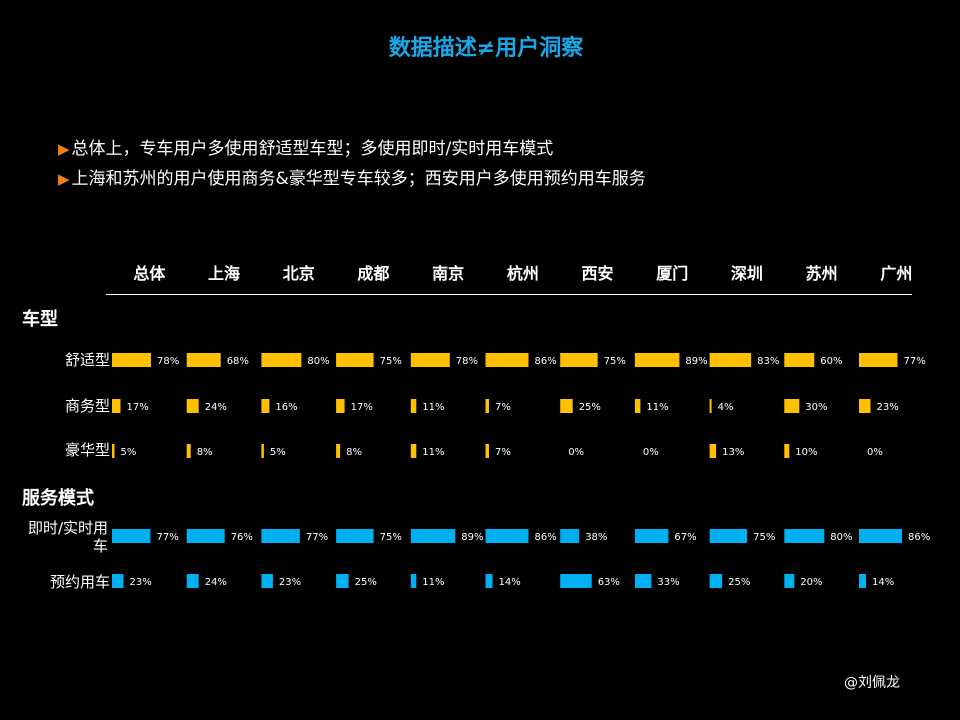 The image size is (960, 720). I want to click on author-watermark: @刘佩龙, so click(872, 683).